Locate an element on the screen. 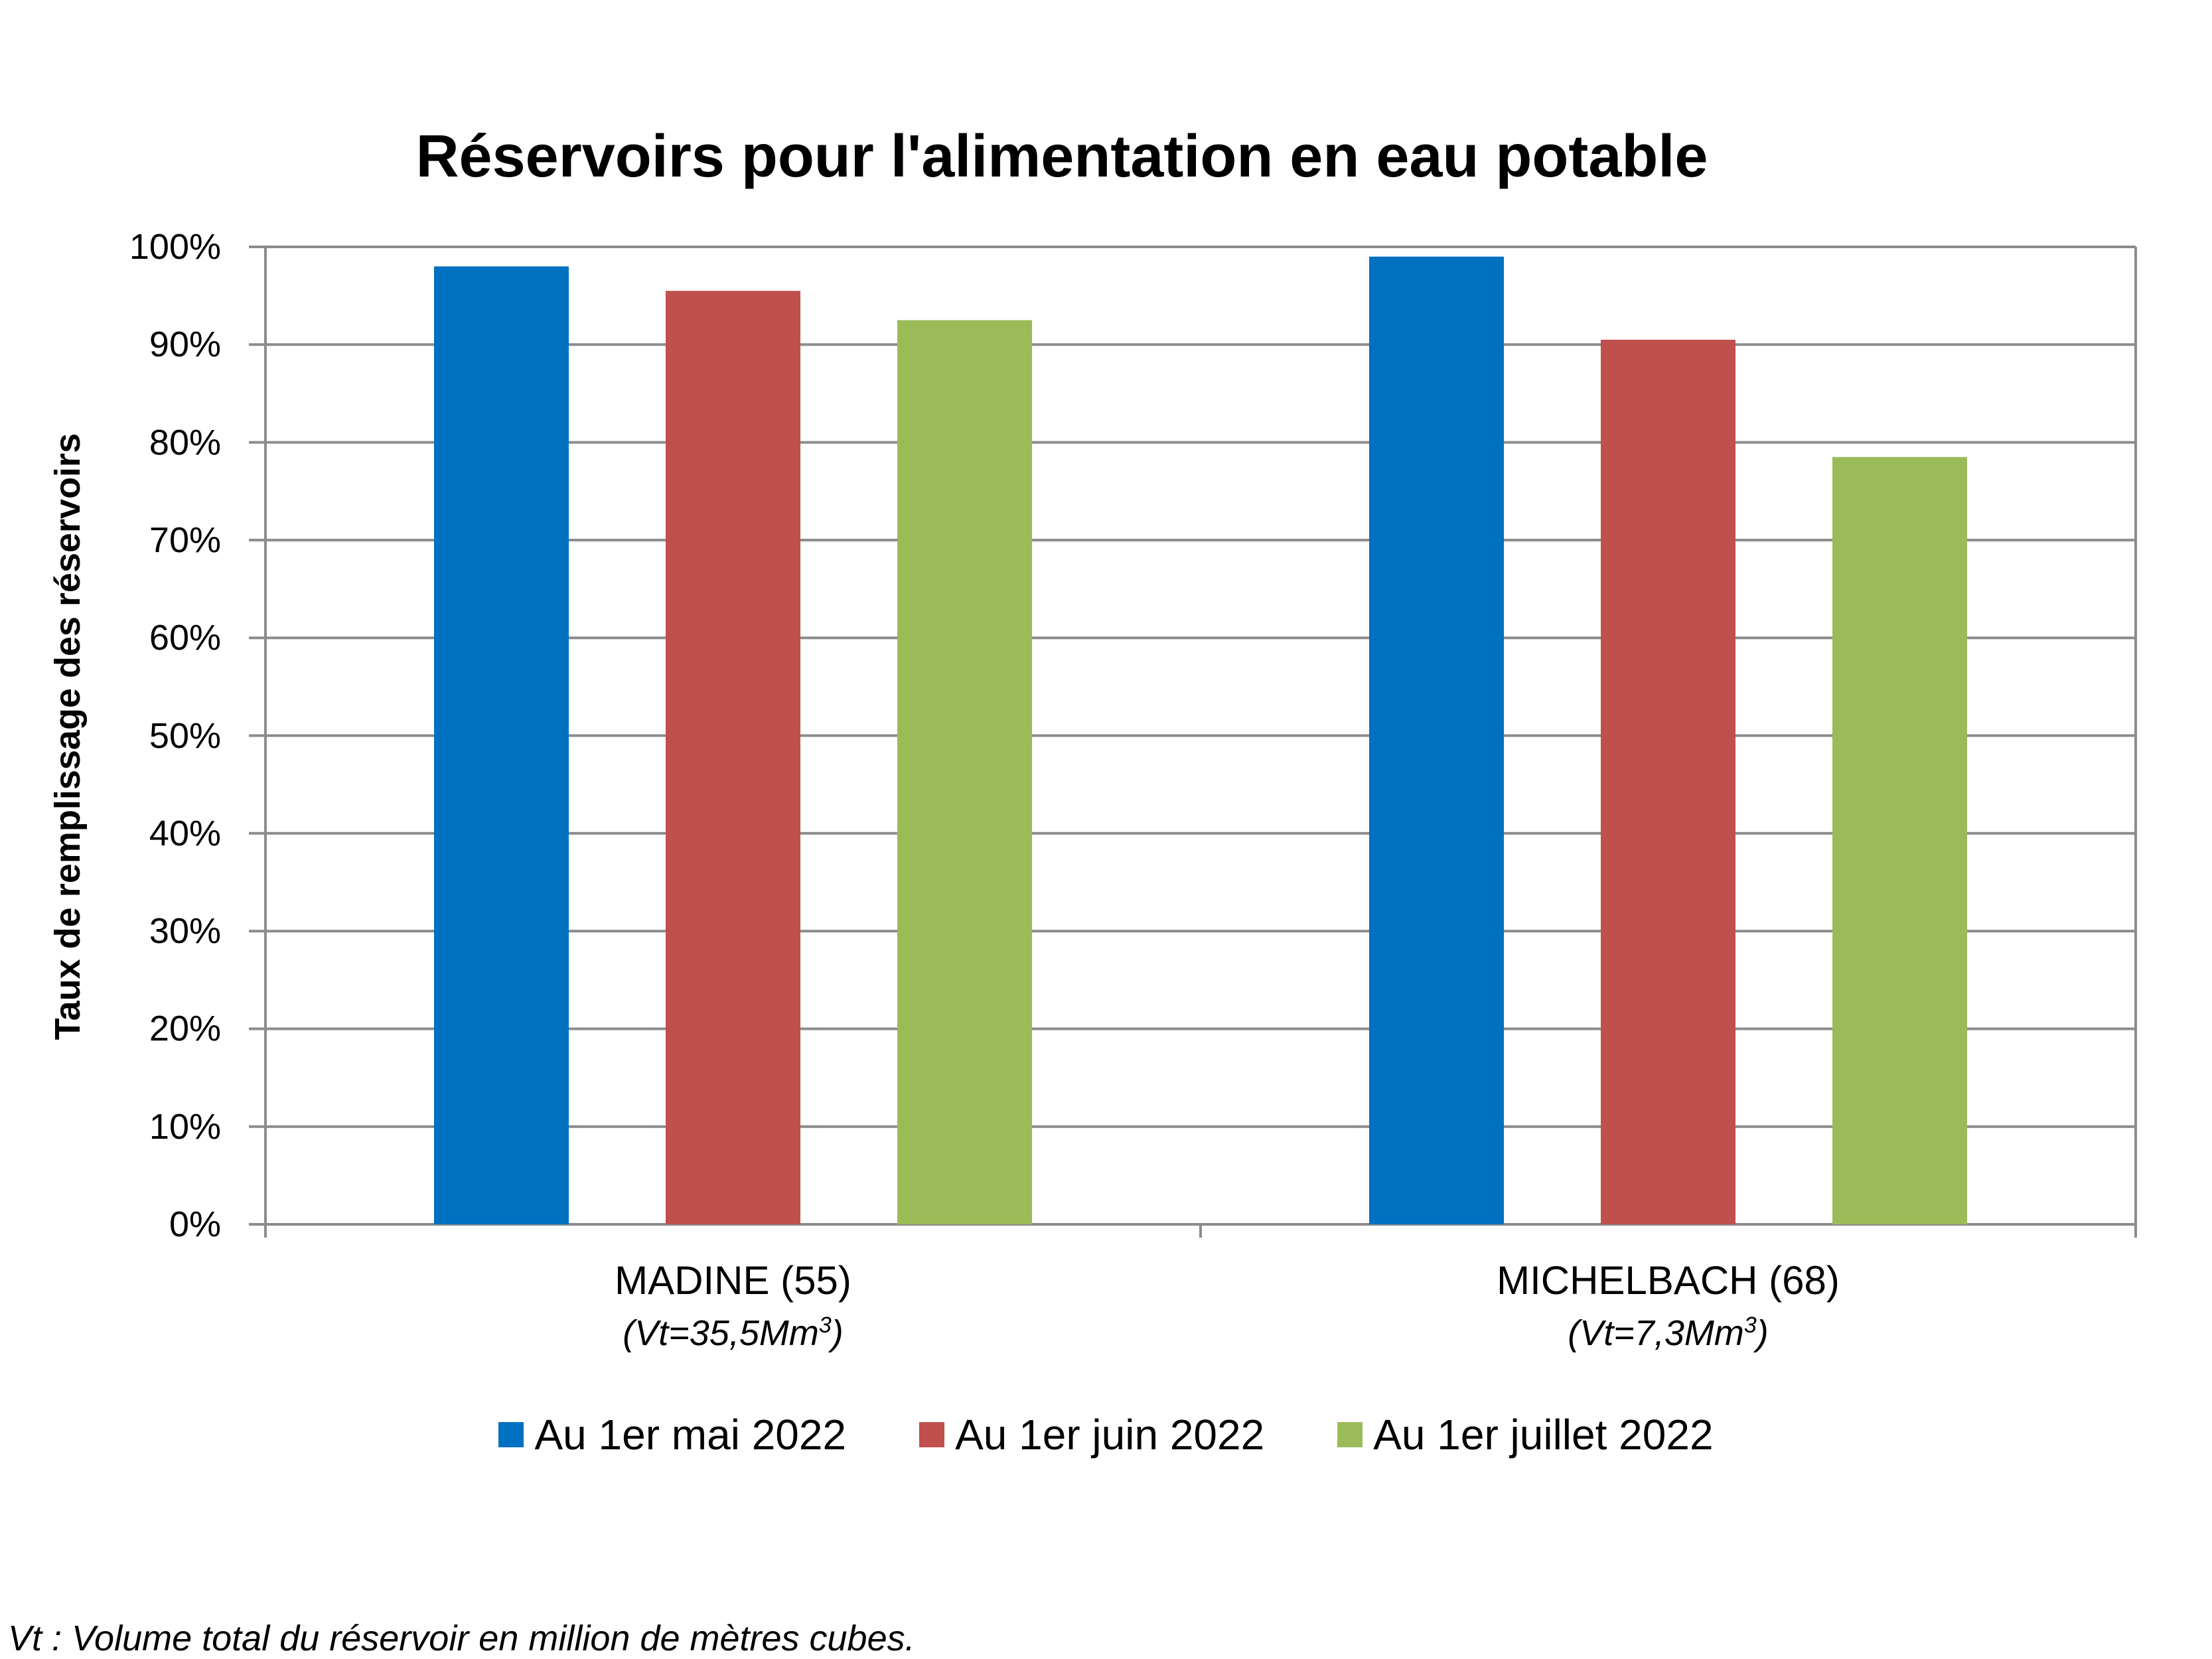 The width and height of the screenshot is (2212, 1659). legend-item: Au 1er mai 2022 is located at coordinates (672, 1434).